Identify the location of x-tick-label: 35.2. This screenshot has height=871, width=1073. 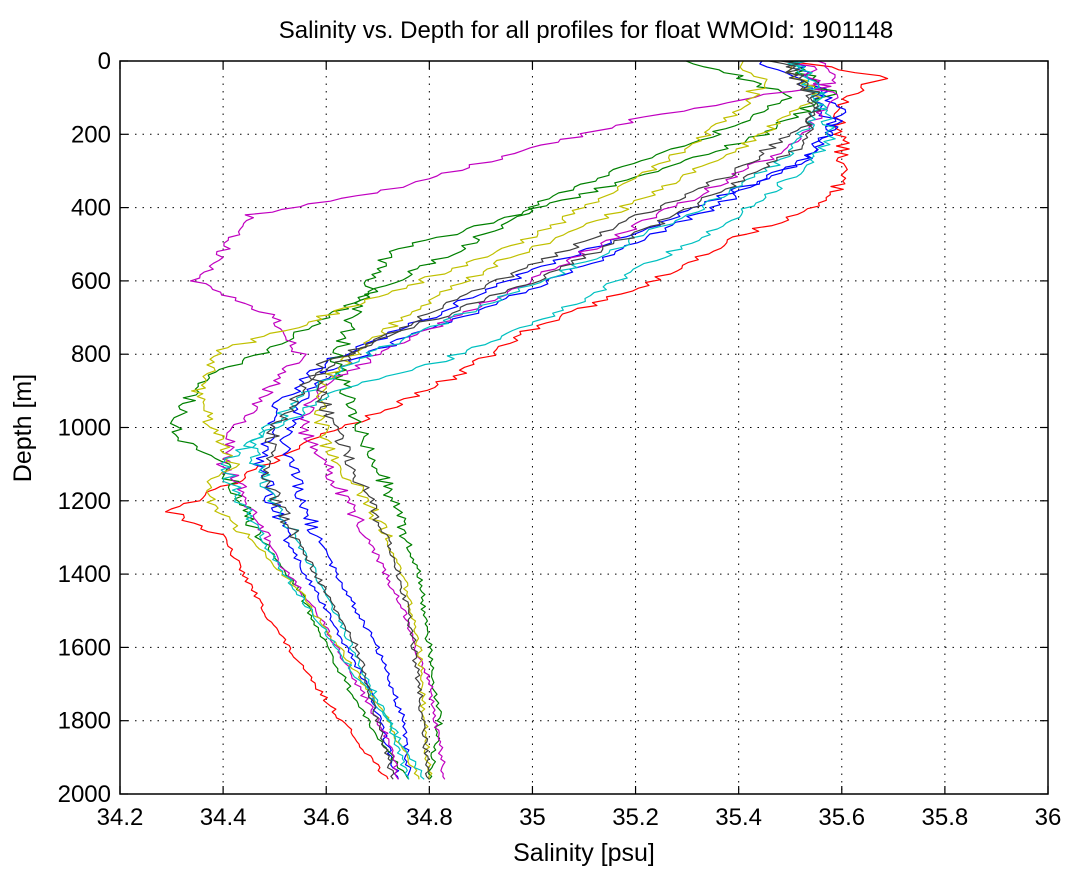
(635, 817).